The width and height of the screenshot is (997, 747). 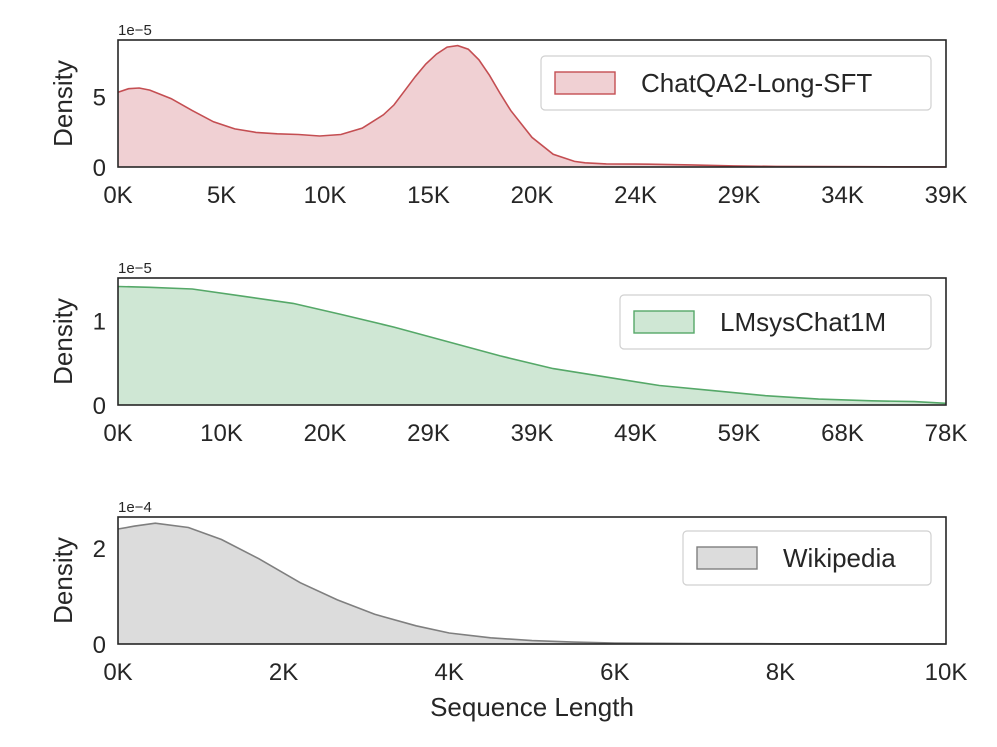 I want to click on legend: ChatQA2-Long-SFT, so click(x=736, y=83).